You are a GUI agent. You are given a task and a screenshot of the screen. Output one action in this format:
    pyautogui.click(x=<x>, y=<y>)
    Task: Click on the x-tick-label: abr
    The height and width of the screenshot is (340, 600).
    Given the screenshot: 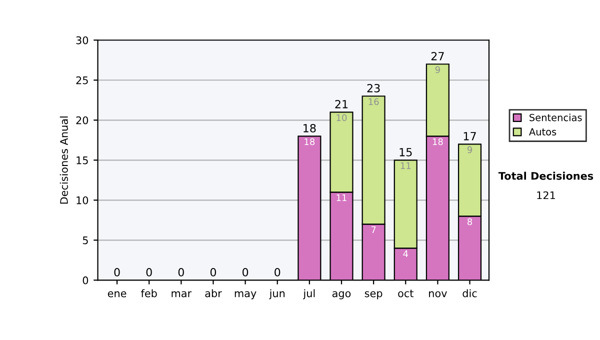 What is the action you would take?
    pyautogui.click(x=213, y=293)
    